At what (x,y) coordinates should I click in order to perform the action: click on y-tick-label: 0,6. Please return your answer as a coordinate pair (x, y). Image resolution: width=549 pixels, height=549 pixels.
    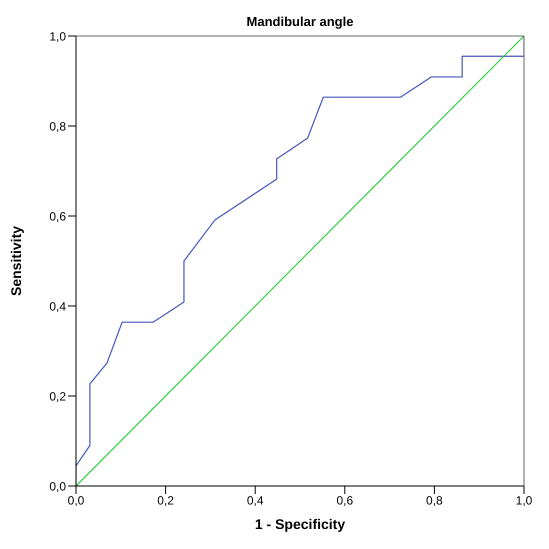
    Looking at the image, I should click on (57, 216).